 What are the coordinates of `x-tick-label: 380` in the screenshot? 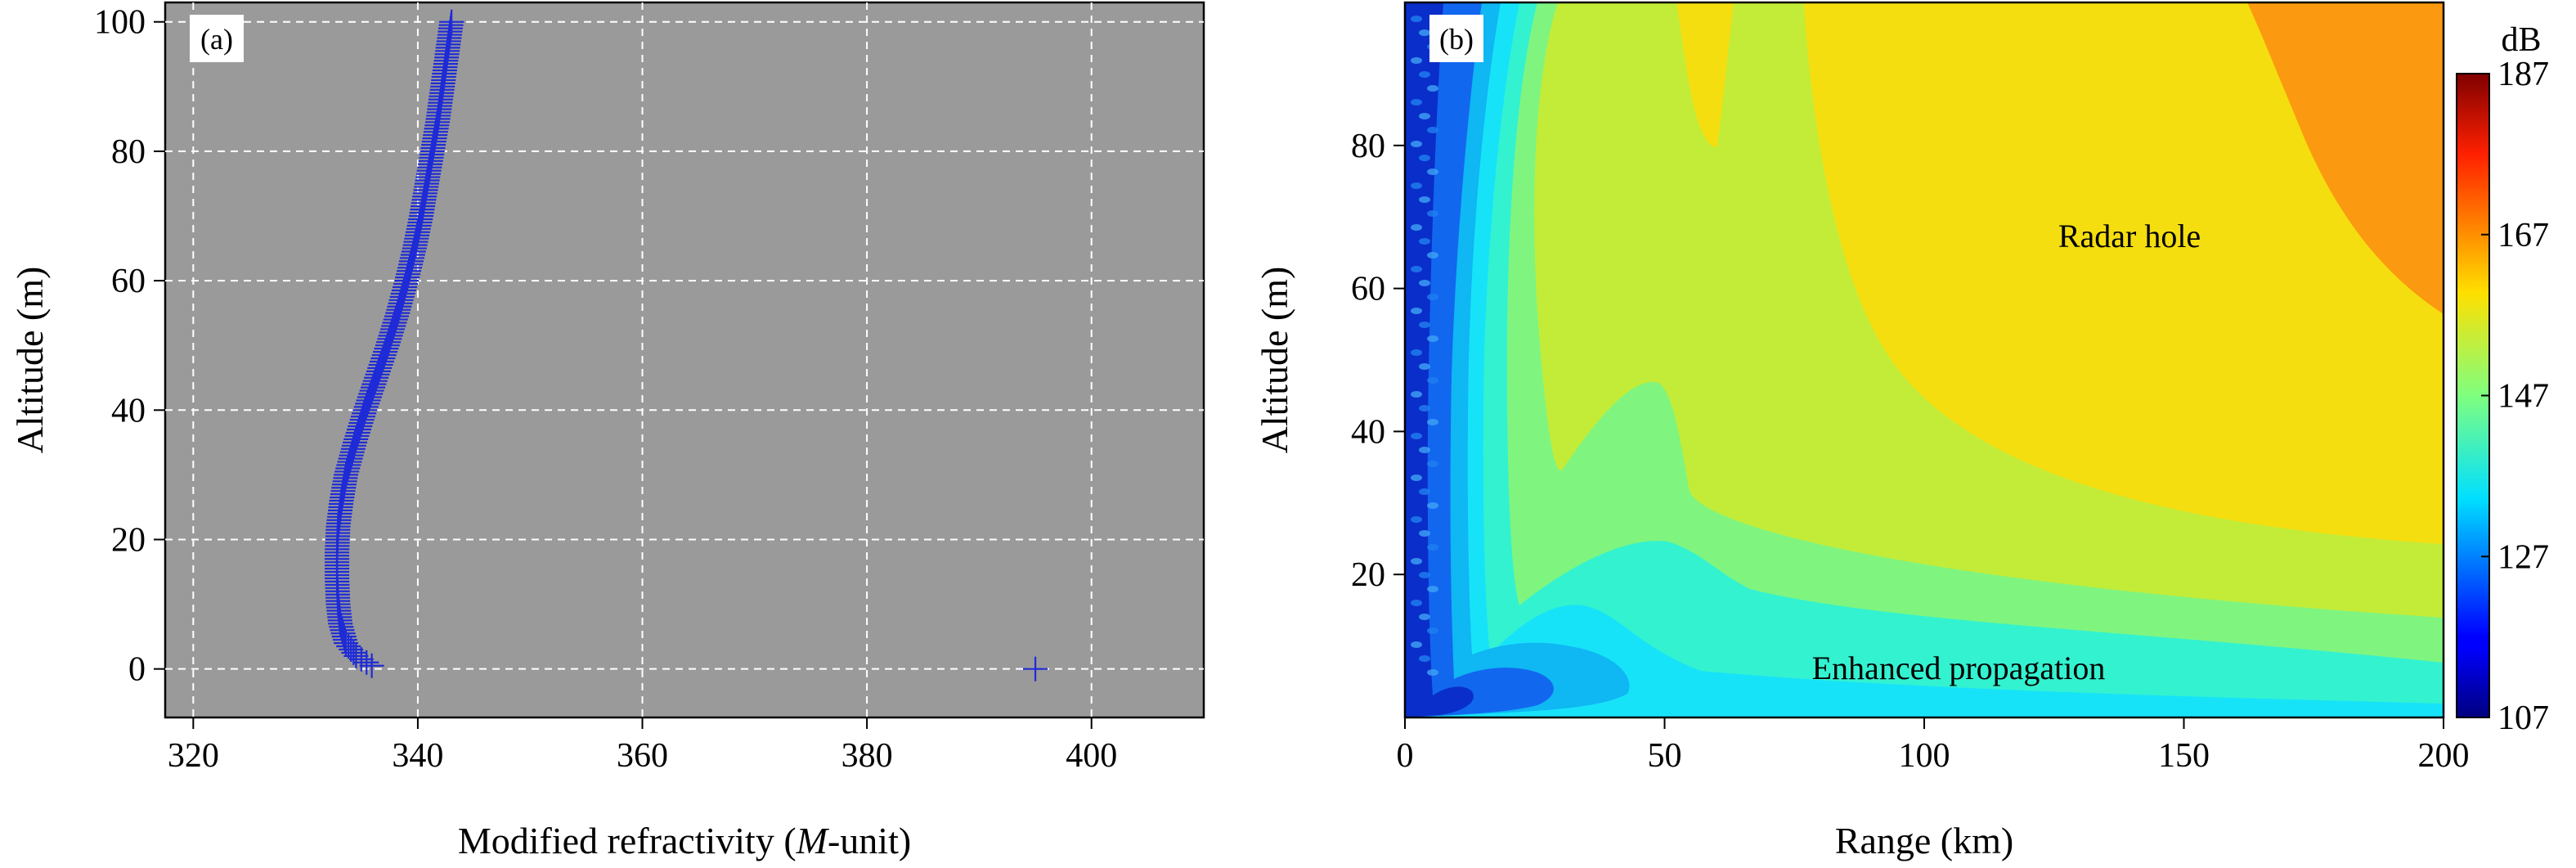 It's located at (867, 756).